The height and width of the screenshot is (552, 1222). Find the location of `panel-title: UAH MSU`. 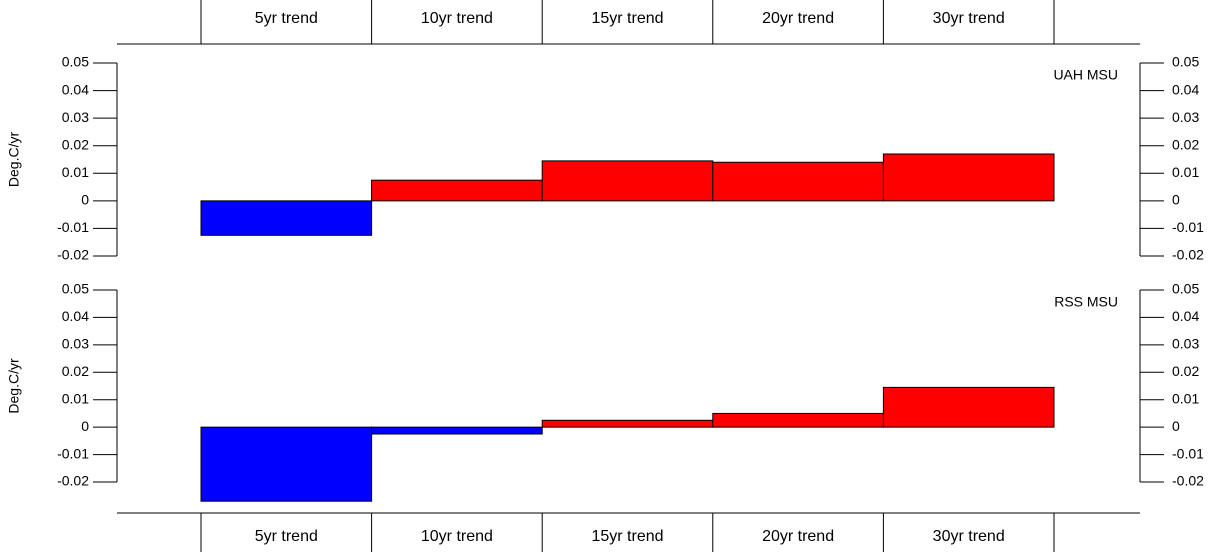

panel-title: UAH MSU is located at coordinates (1085, 75).